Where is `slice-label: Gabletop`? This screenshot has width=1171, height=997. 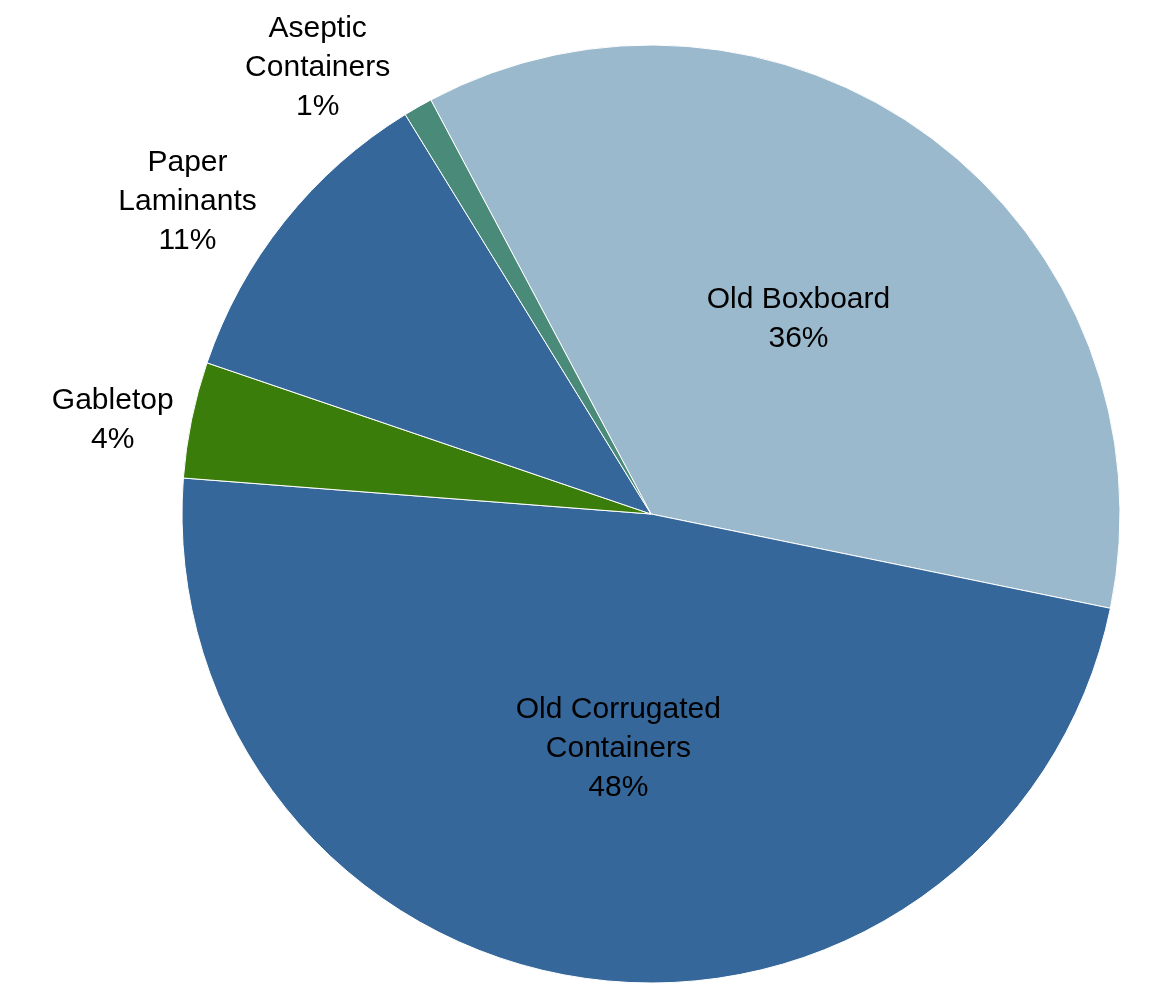 slice-label: Gabletop is located at coordinates (112, 399).